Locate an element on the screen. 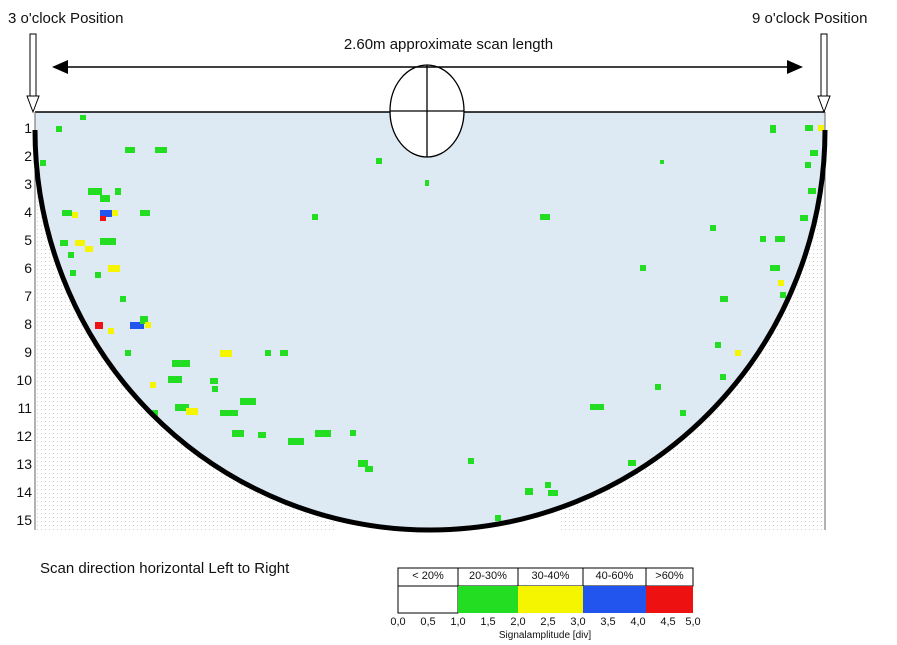 The image size is (897, 645). legend-tick: 4,0 is located at coordinates (638, 622).